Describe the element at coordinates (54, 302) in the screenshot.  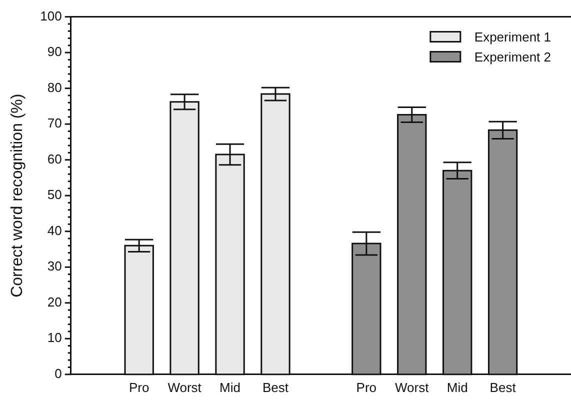
I see `y-tick-label: 20` at that location.